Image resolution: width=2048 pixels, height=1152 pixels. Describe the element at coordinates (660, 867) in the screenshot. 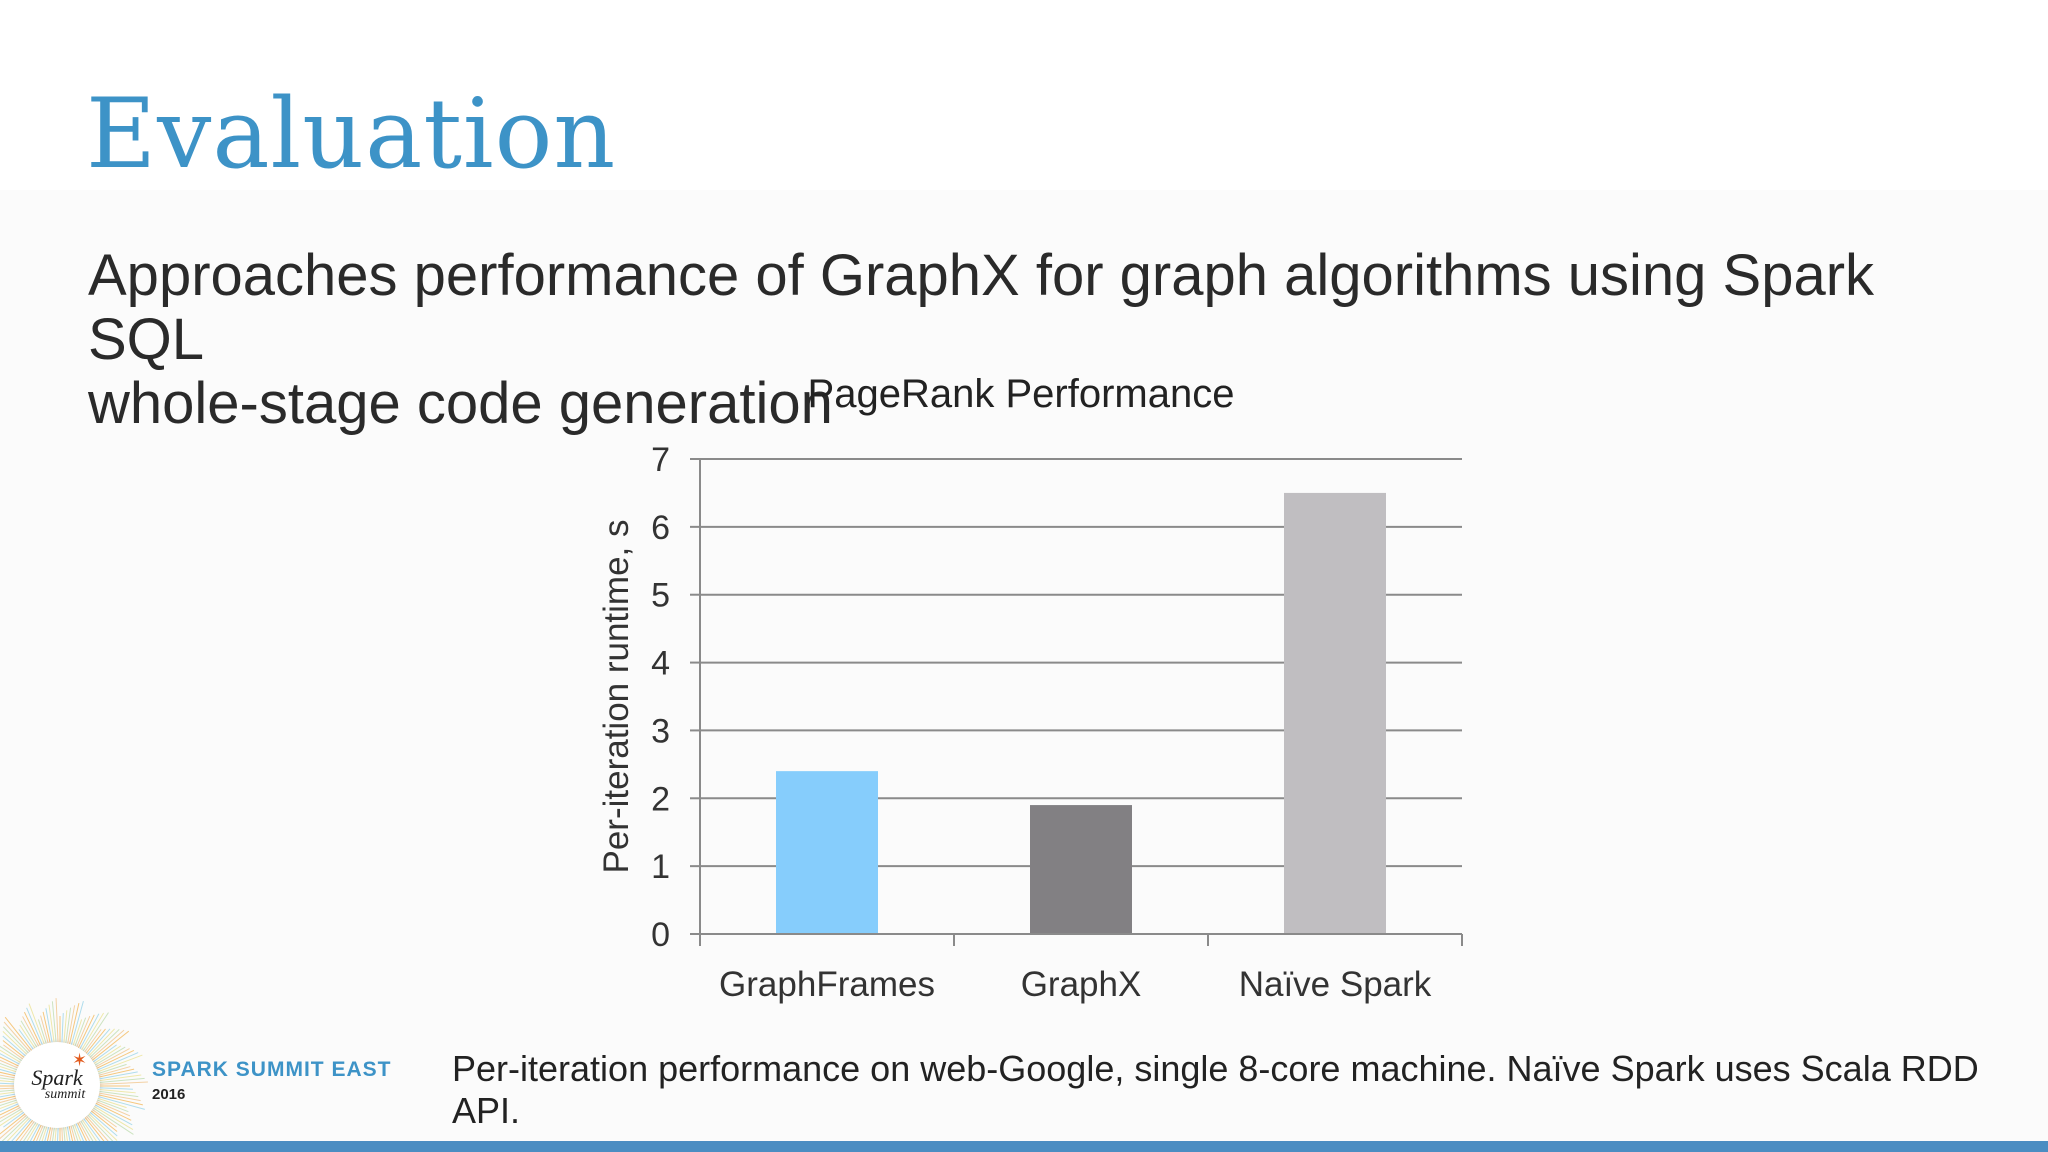

I see `y-tick-label: 1` at that location.